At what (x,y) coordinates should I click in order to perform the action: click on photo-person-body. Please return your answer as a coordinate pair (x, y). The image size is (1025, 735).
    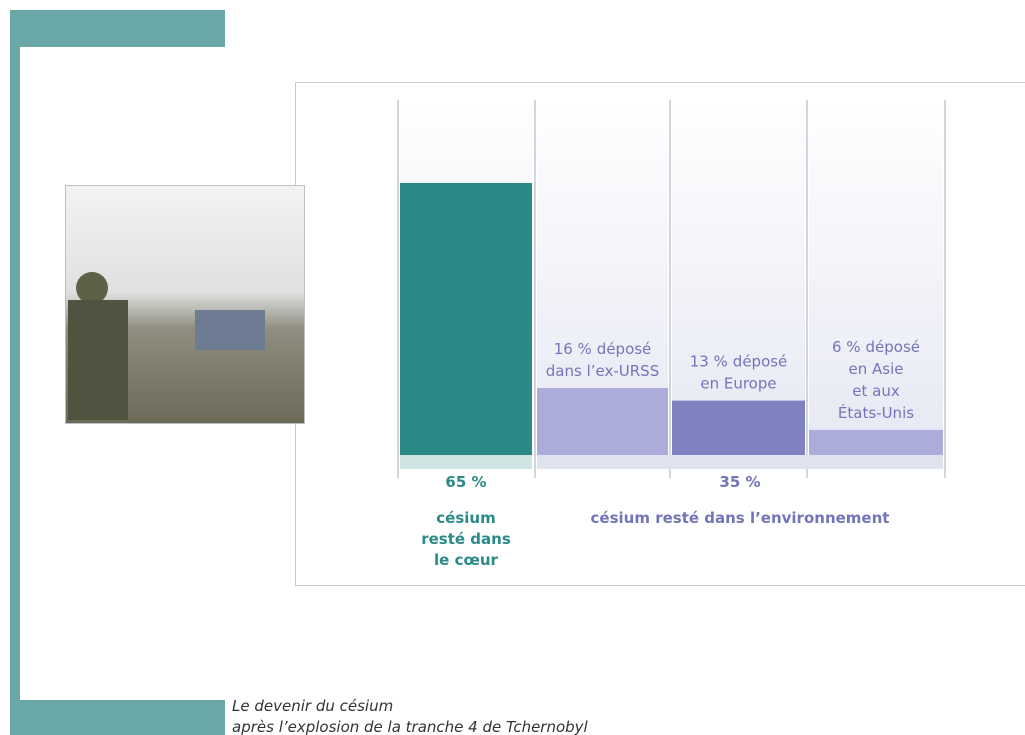
    Looking at the image, I should click on (98, 360).